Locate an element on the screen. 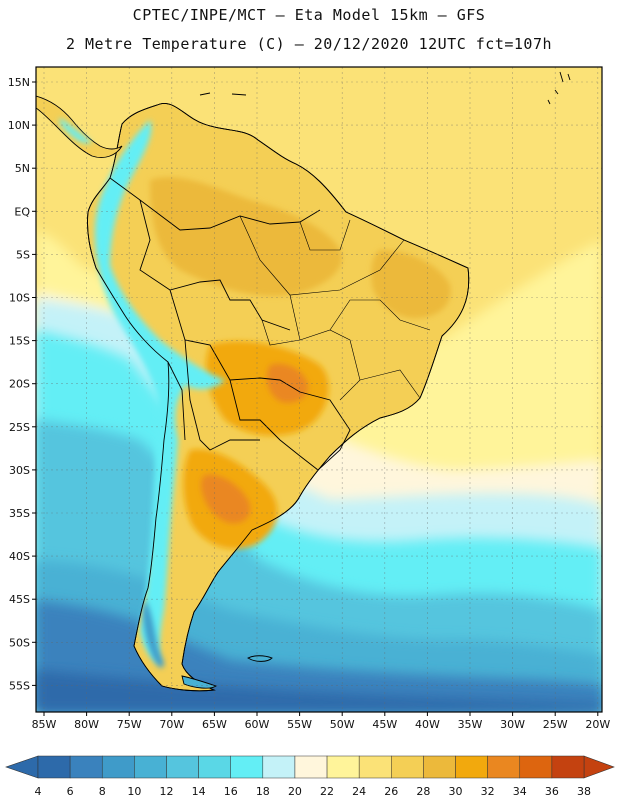 The image size is (618, 800). lat-label: 25S is located at coordinates (19, 427).